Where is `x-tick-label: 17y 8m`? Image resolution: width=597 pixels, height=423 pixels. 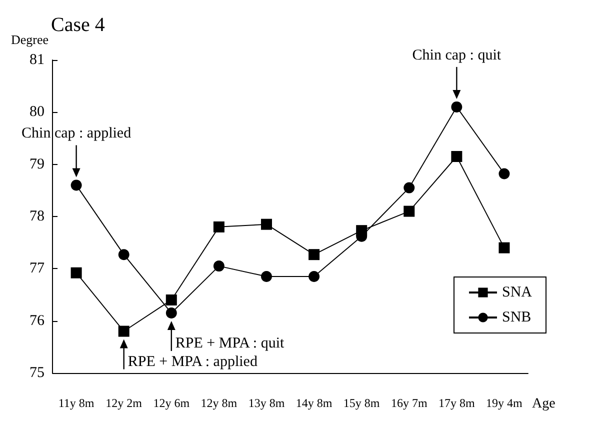
x-tick-label: 17y 8m is located at coordinates (457, 403).